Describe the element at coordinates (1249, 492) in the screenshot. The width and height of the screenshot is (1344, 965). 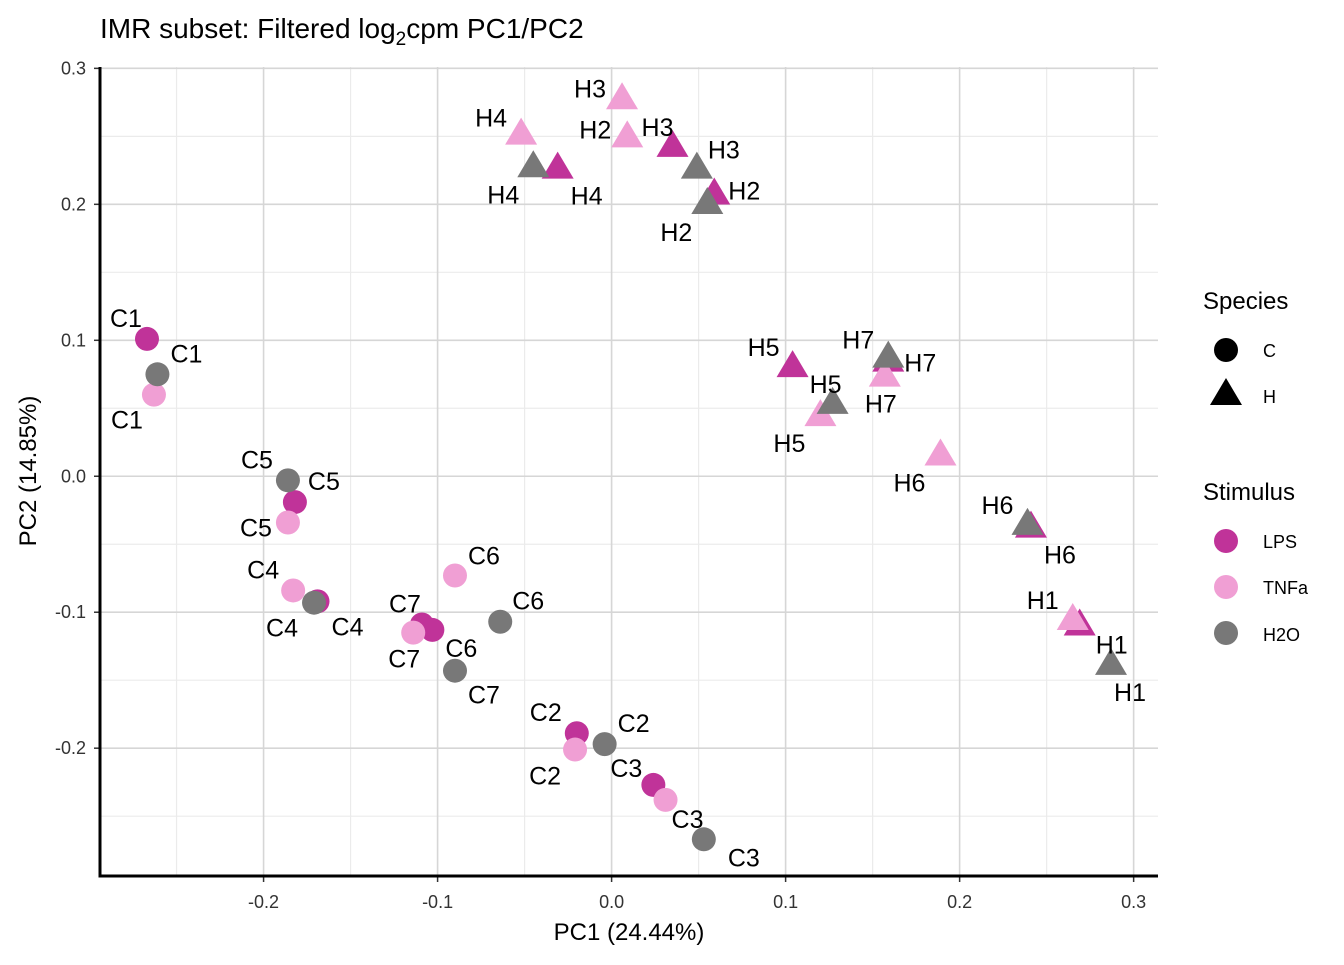
I see `legend-stimulus-title: Stimulus` at that location.